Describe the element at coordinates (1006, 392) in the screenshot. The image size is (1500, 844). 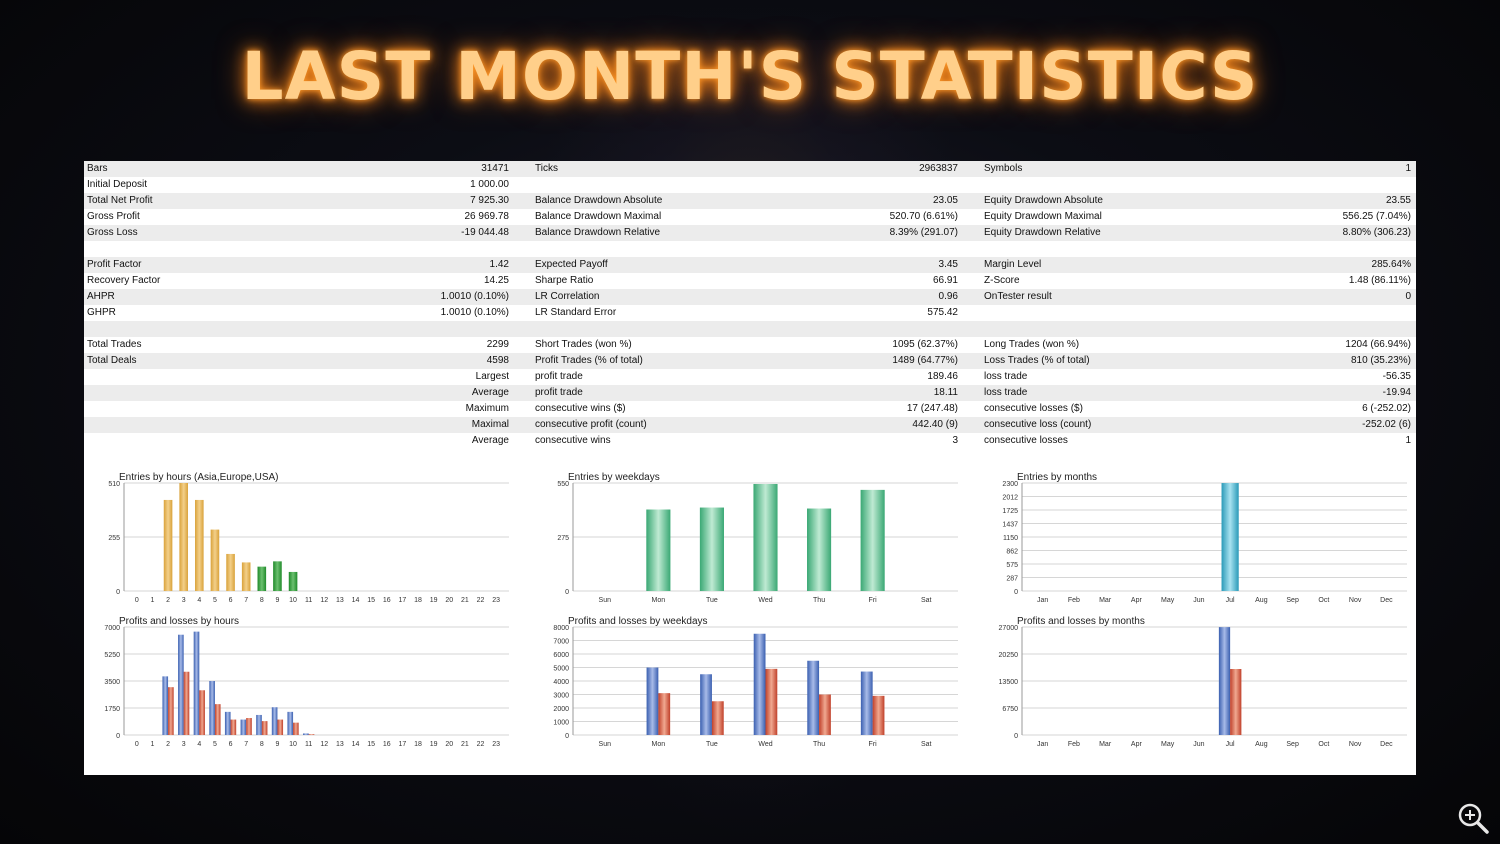
I see `stat-label: loss trade` at that location.